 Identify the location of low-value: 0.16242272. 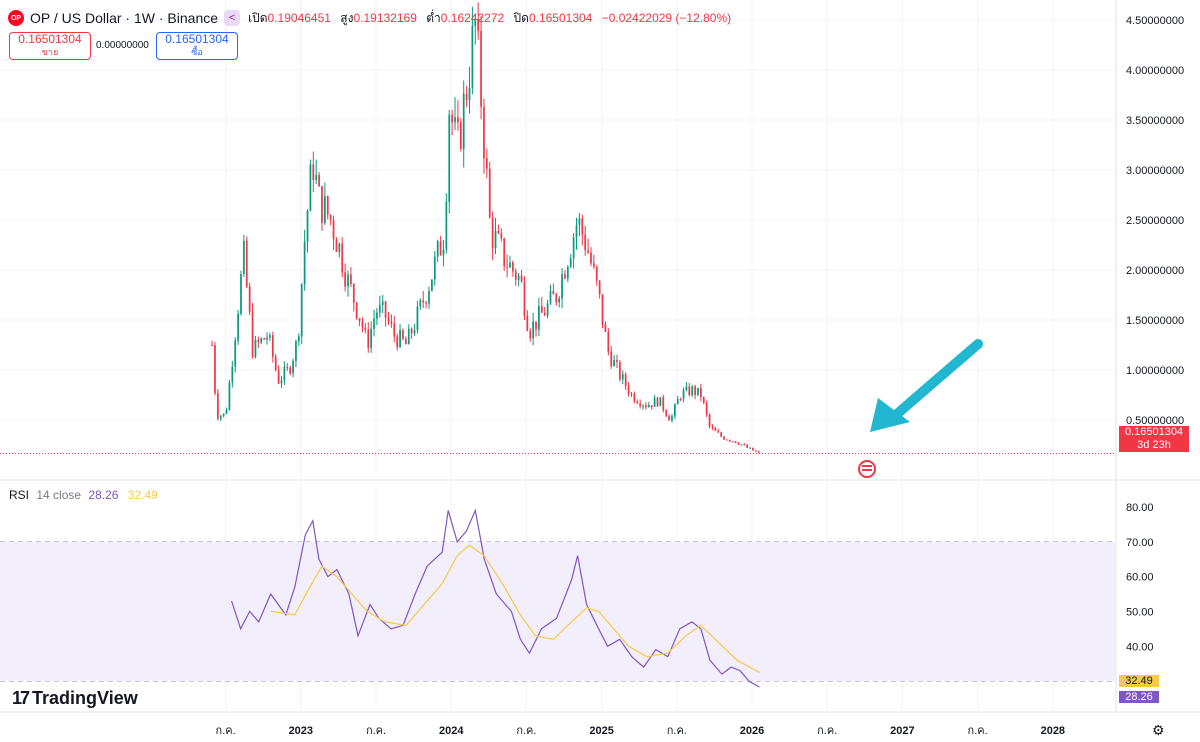
(472, 17).